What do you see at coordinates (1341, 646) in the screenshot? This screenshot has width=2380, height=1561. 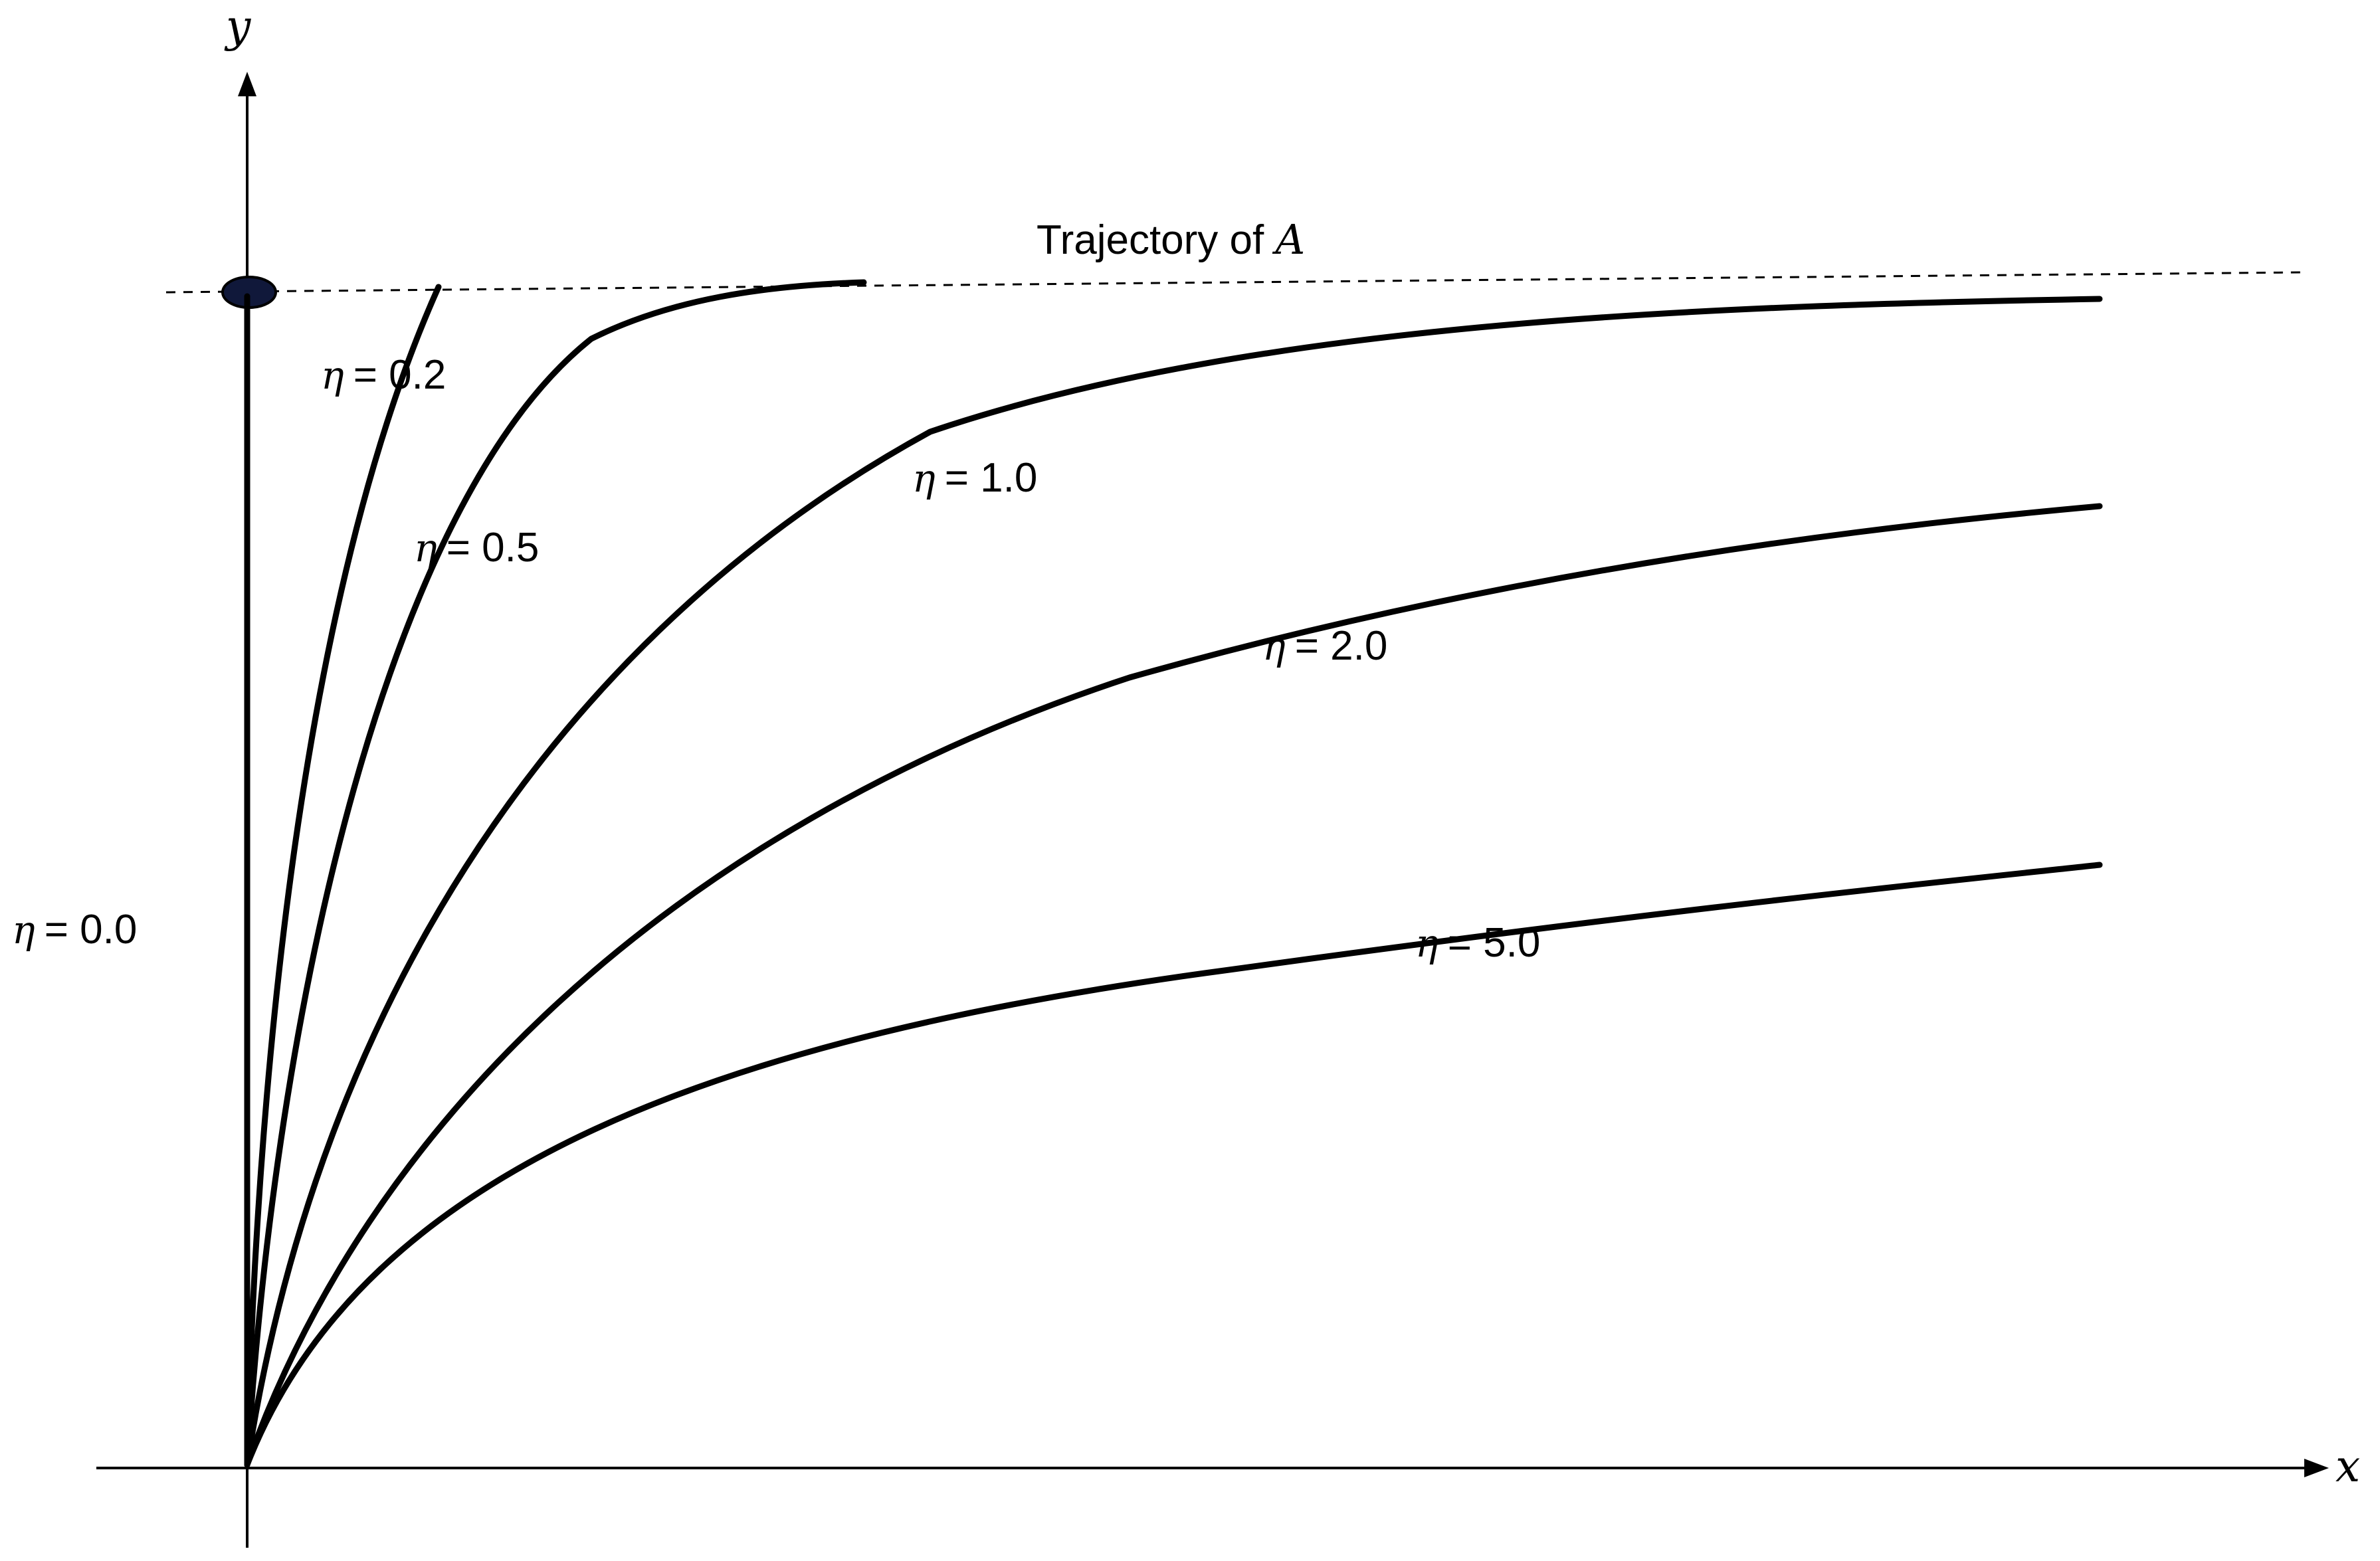 I see `eta-value: = 2.0` at bounding box center [1341, 646].